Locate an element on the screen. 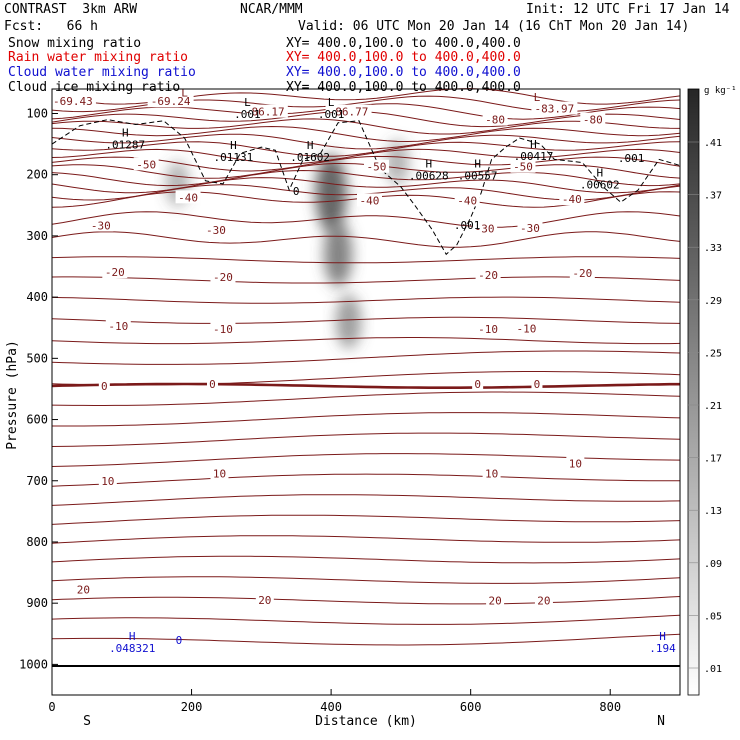 This screenshot has width=740, height=740. extremum-value-5: .01131 is located at coordinates (234, 157).